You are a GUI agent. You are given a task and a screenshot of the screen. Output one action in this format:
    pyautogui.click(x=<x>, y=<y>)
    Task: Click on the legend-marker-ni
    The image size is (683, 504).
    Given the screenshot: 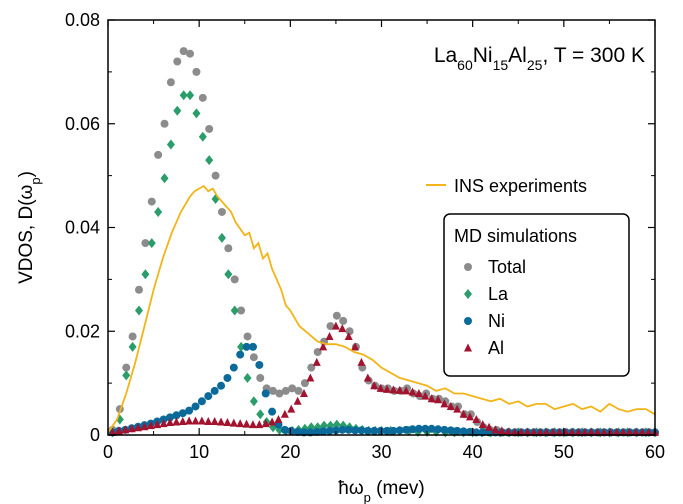 What is the action you would take?
    pyautogui.click(x=468, y=321)
    